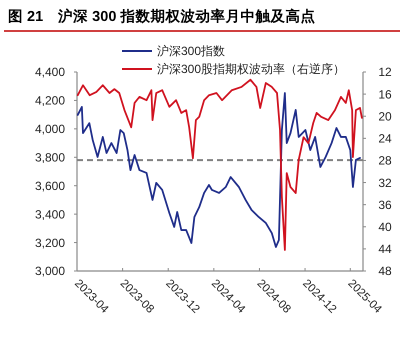 This screenshot has height=351, width=409. What do you see at coordinates (162, 16) in the screenshot?
I see `chart-title: 图 21 沪深 300 指数期权波动率月中触及高点` at bounding box center [162, 16].